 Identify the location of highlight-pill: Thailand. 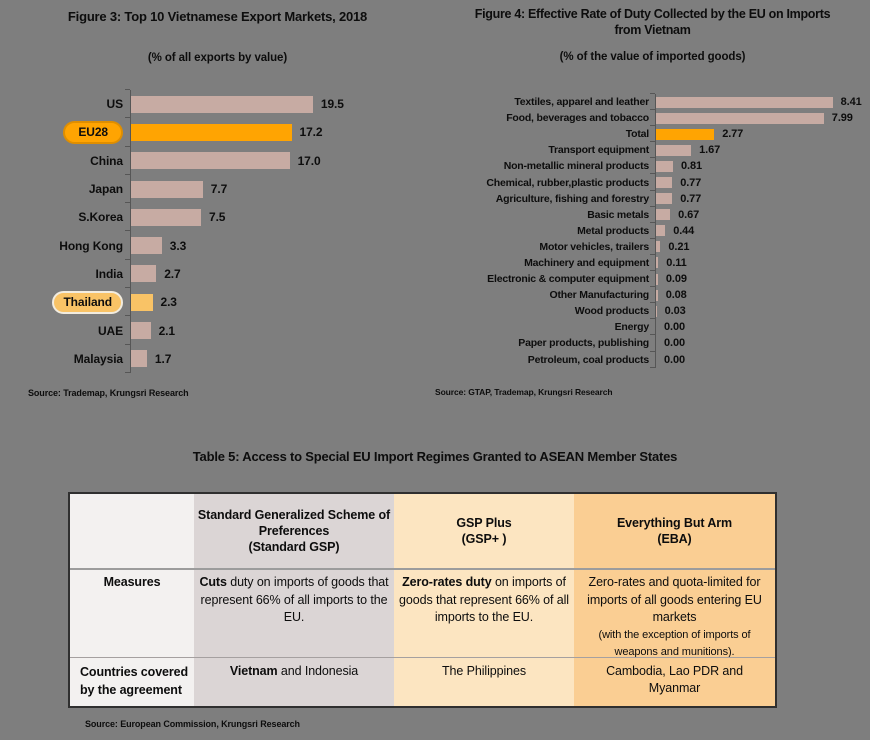
(87, 302).